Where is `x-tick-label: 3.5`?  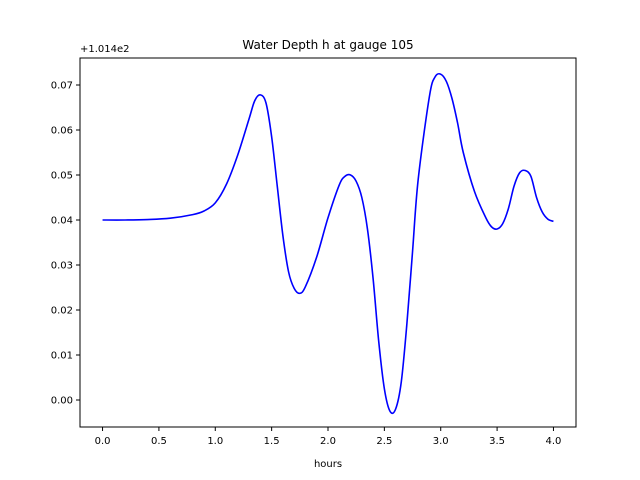 x-tick-label: 3.5 is located at coordinates (497, 441).